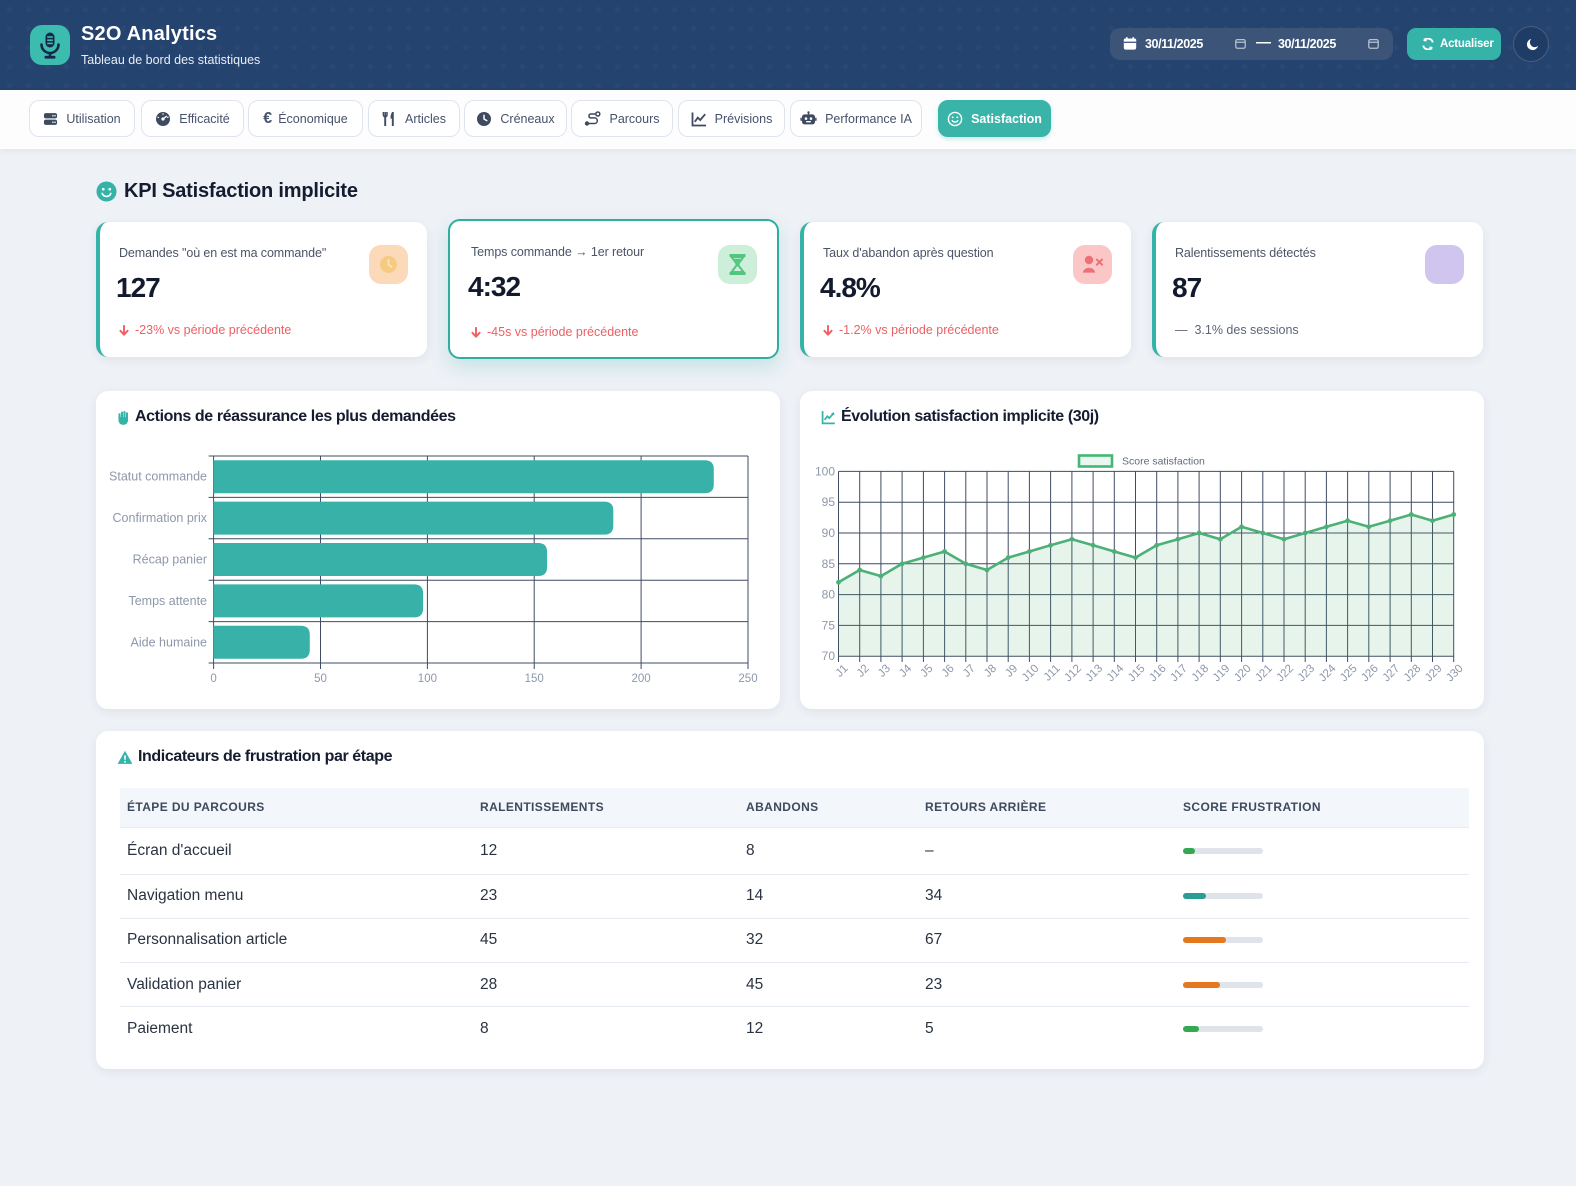 The width and height of the screenshot is (1576, 1186). What do you see at coordinates (167, 601) in the screenshot?
I see `svg-text: Temps attente` at bounding box center [167, 601].